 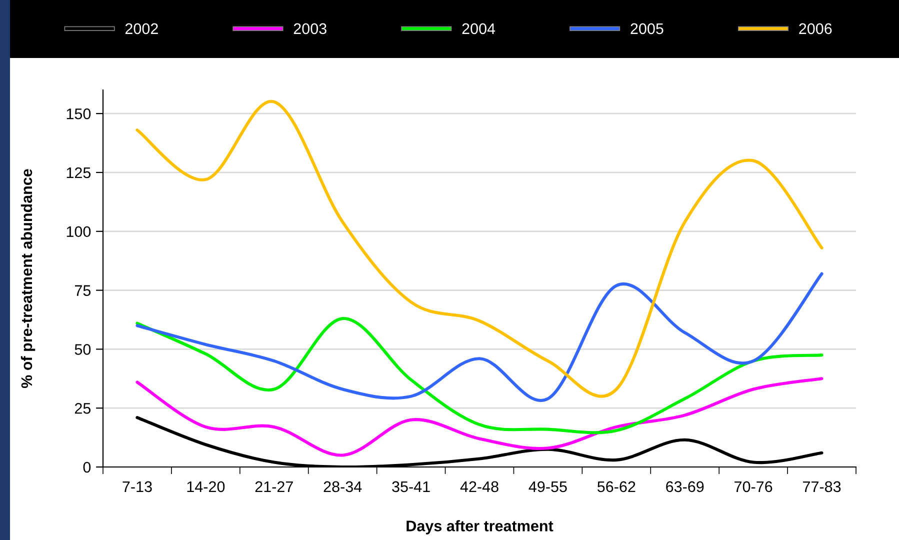 What do you see at coordinates (82, 290) in the screenshot?
I see `y-tick-label: 75` at bounding box center [82, 290].